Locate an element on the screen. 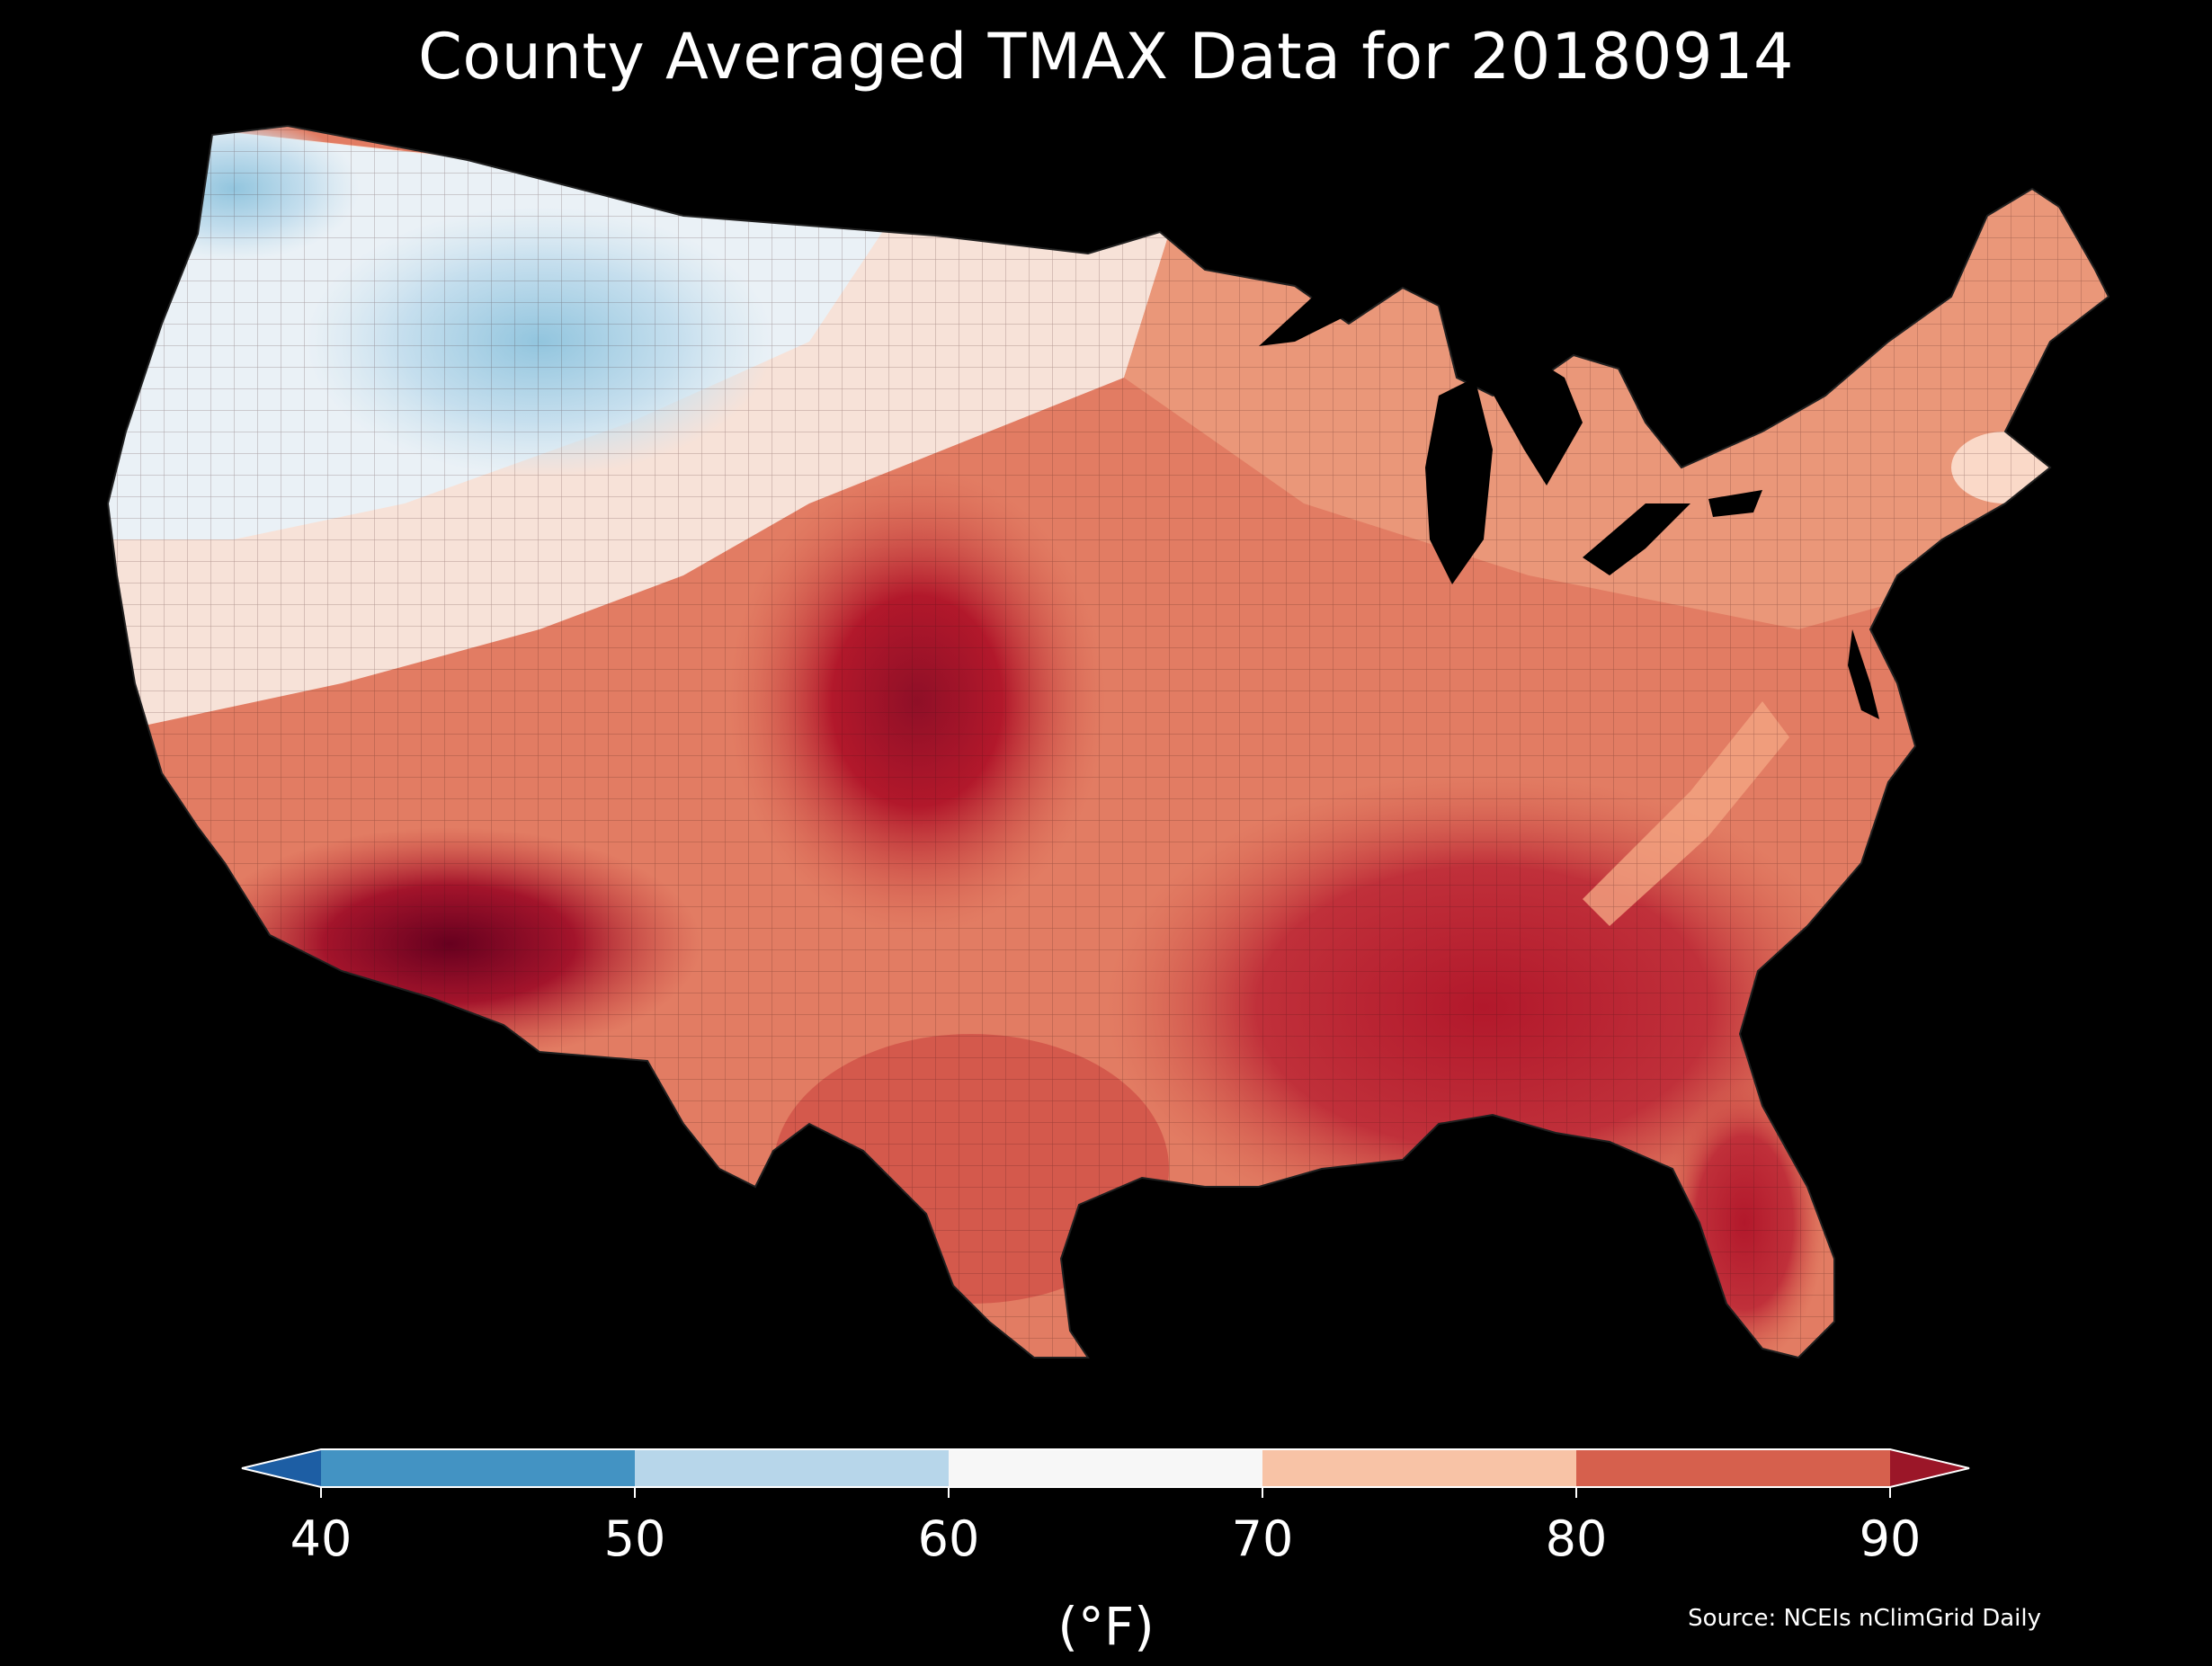 This screenshot has width=2212, height=1666. colorbar-unit-label: (°F) is located at coordinates (1106, 1627).